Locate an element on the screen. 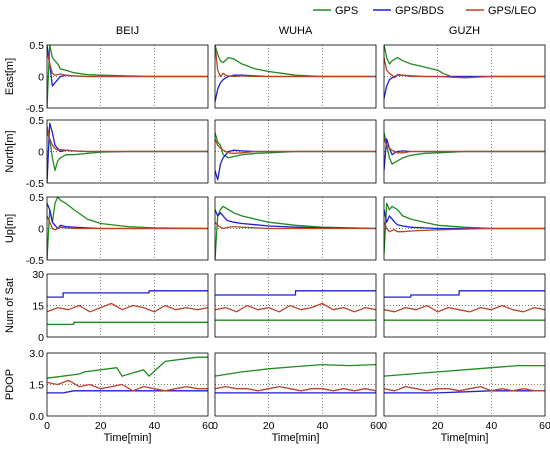 The width and height of the screenshot is (550, 454). row-ylabel: Num of Sat is located at coordinates (10, 305).